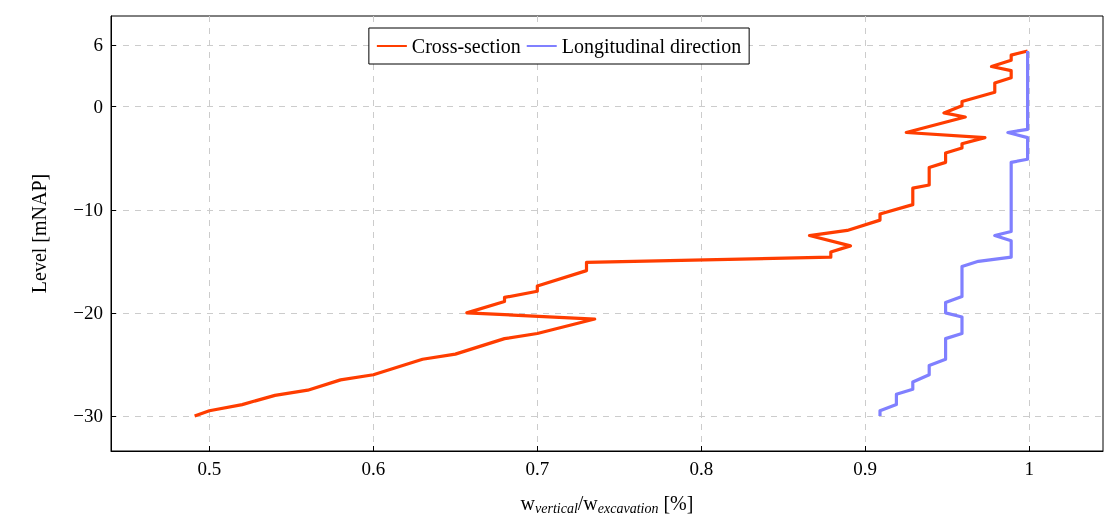  What do you see at coordinates (98, 45) in the screenshot?
I see `y-tick-label: 6` at bounding box center [98, 45].